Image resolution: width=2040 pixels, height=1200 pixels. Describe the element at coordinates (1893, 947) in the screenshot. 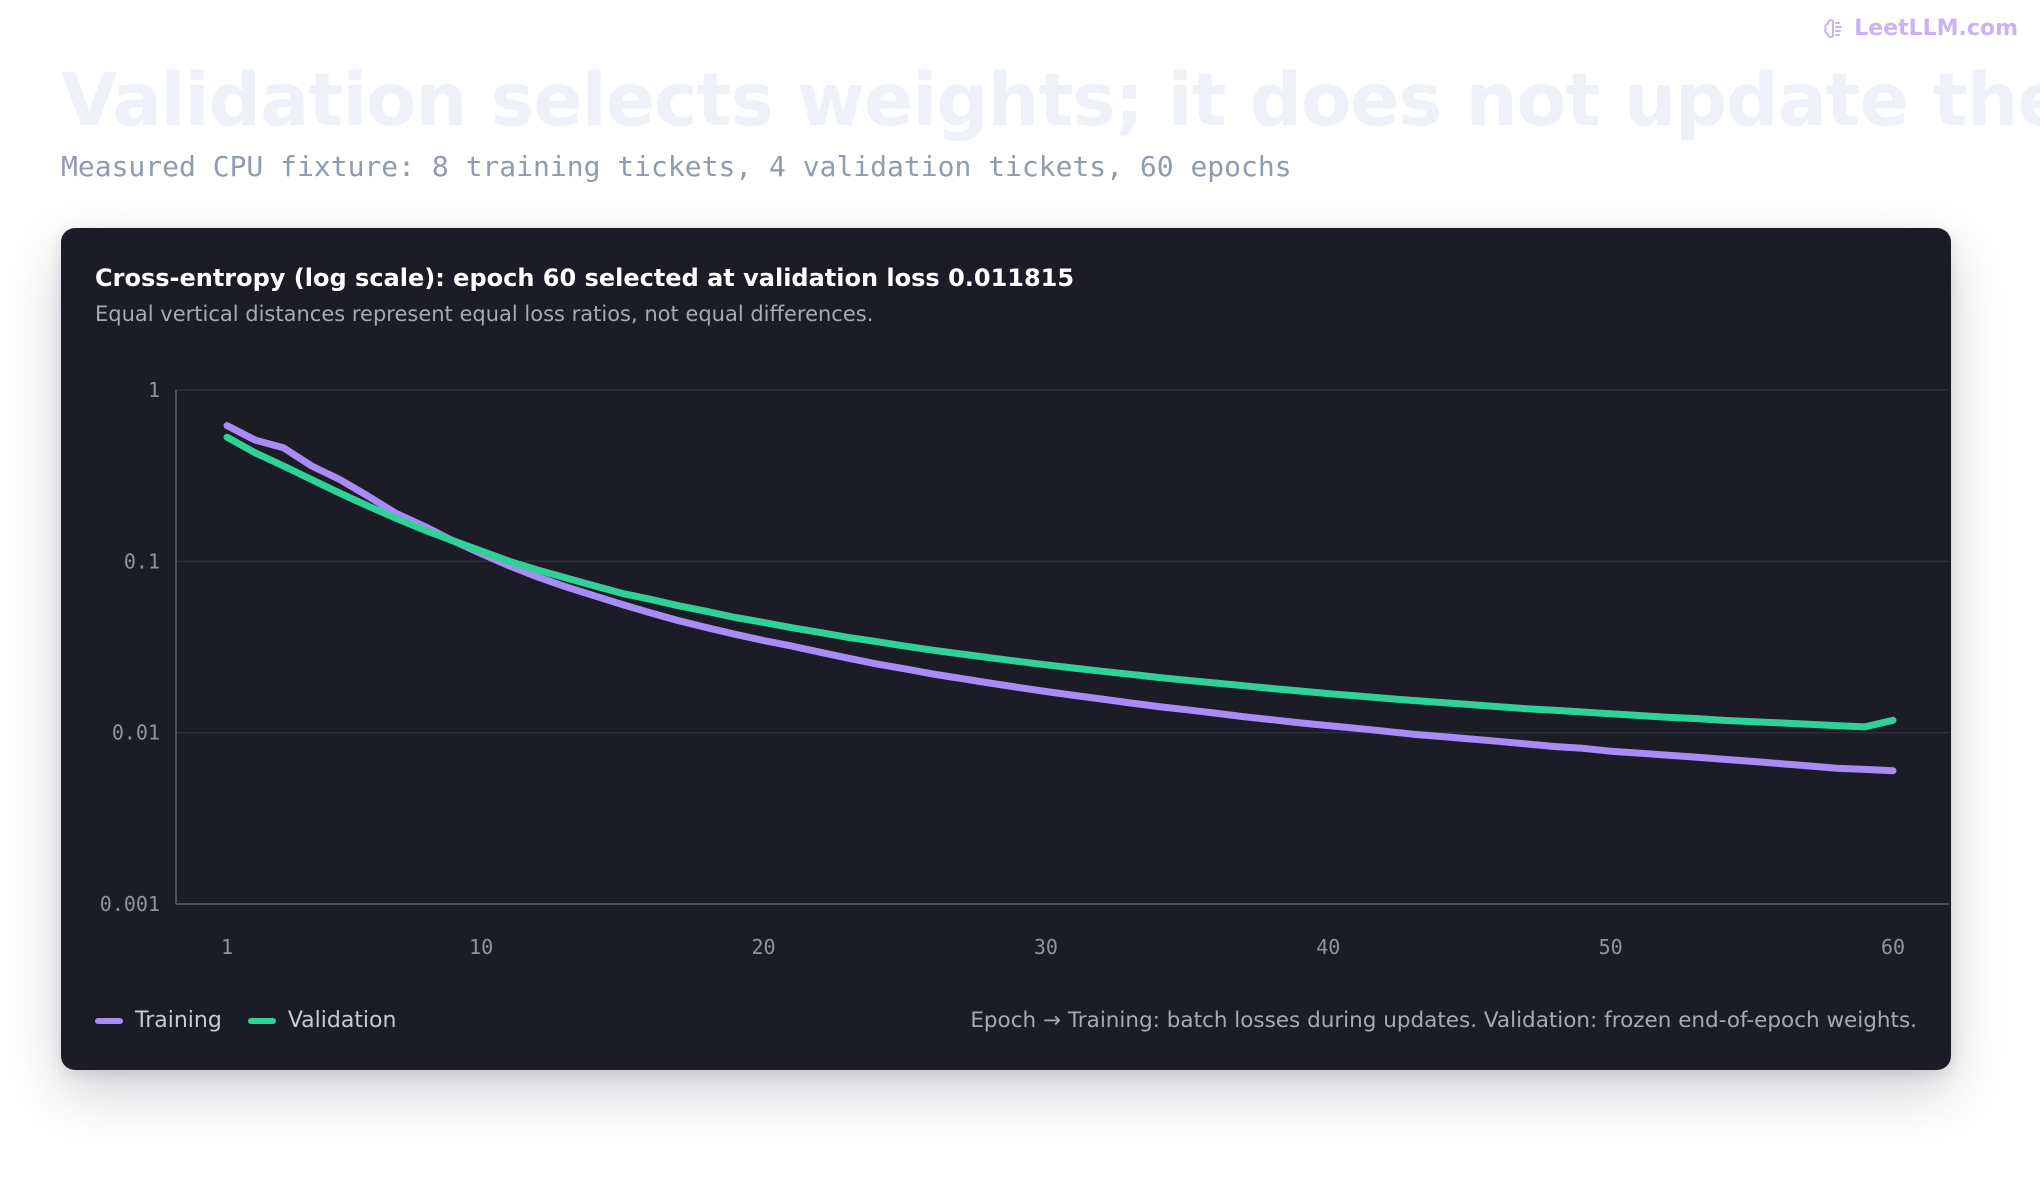

I see `x-tick-label: 60` at that location.